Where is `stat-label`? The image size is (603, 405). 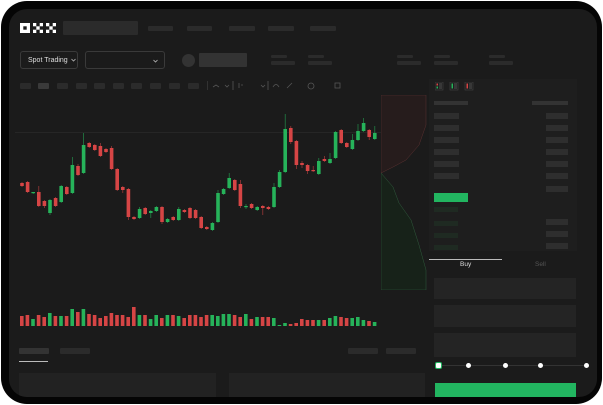 stat-label is located at coordinates (279, 56).